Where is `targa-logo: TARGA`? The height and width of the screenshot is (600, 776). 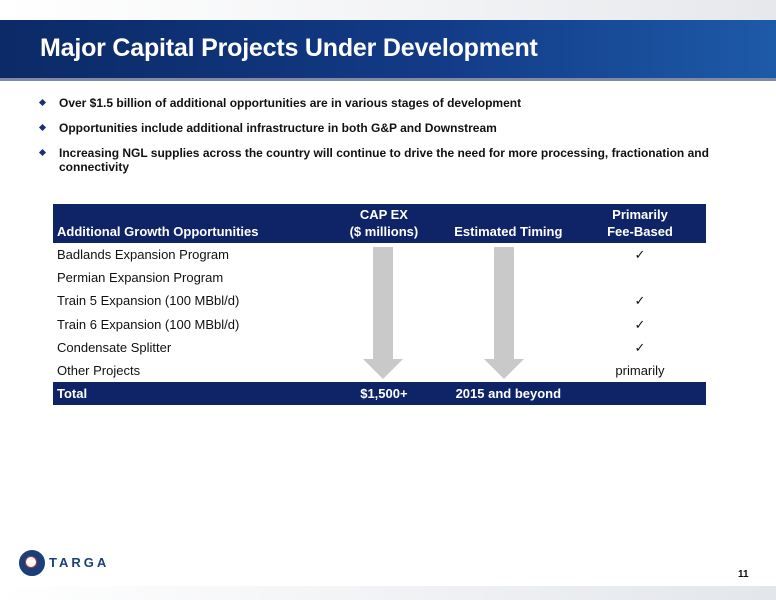
targa-logo: TARGA is located at coordinates (71, 563).